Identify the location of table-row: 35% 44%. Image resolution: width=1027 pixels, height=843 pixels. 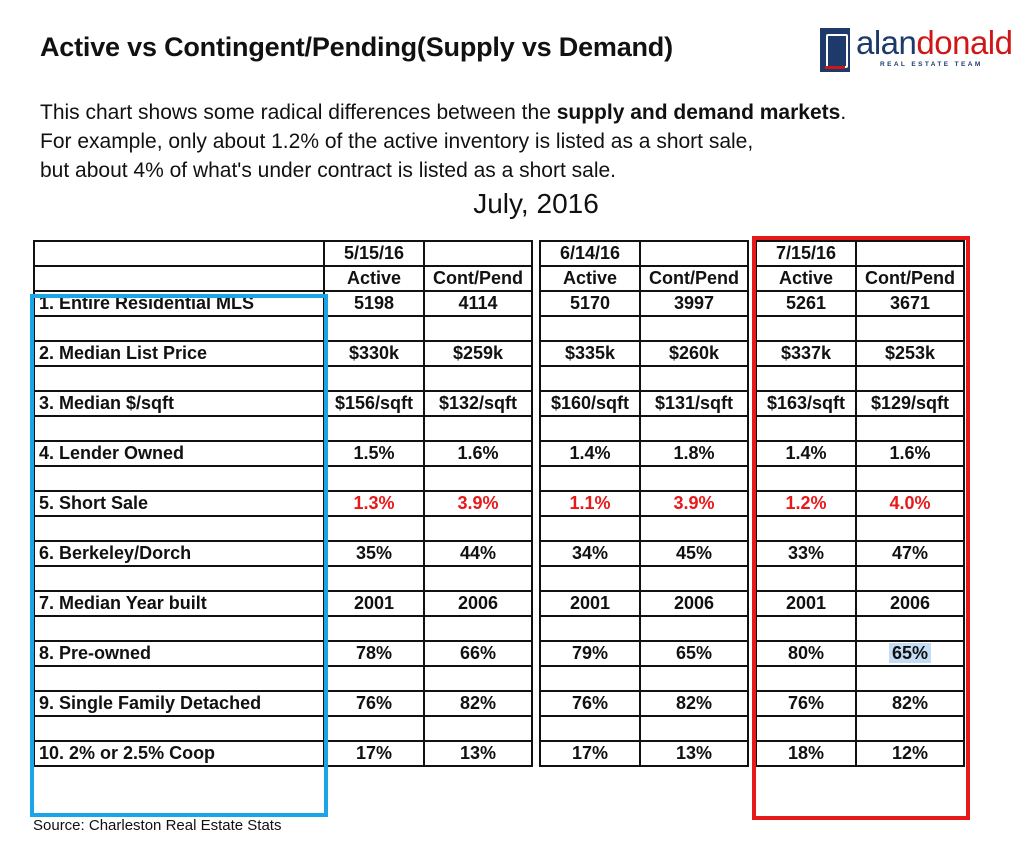
(428, 553).